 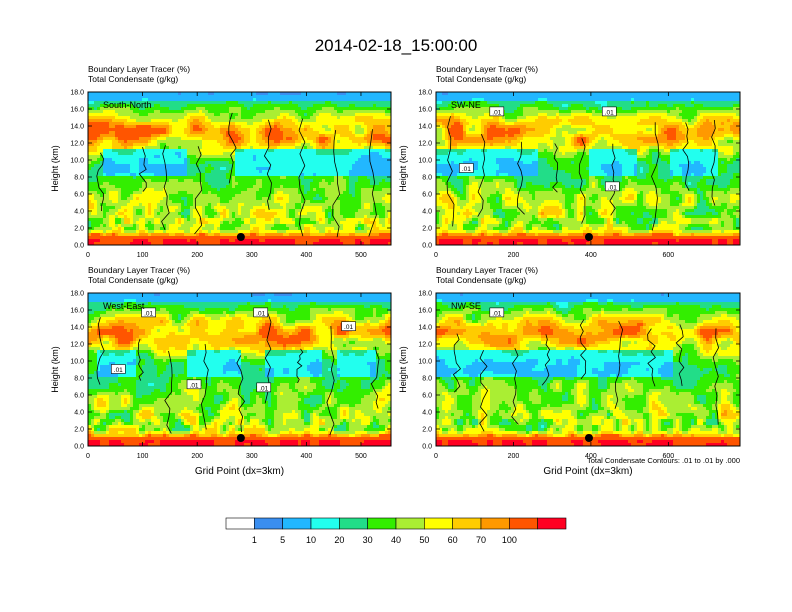 I want to click on panel-title-line2: Total Condensate (g/kg), so click(x=481, y=79).